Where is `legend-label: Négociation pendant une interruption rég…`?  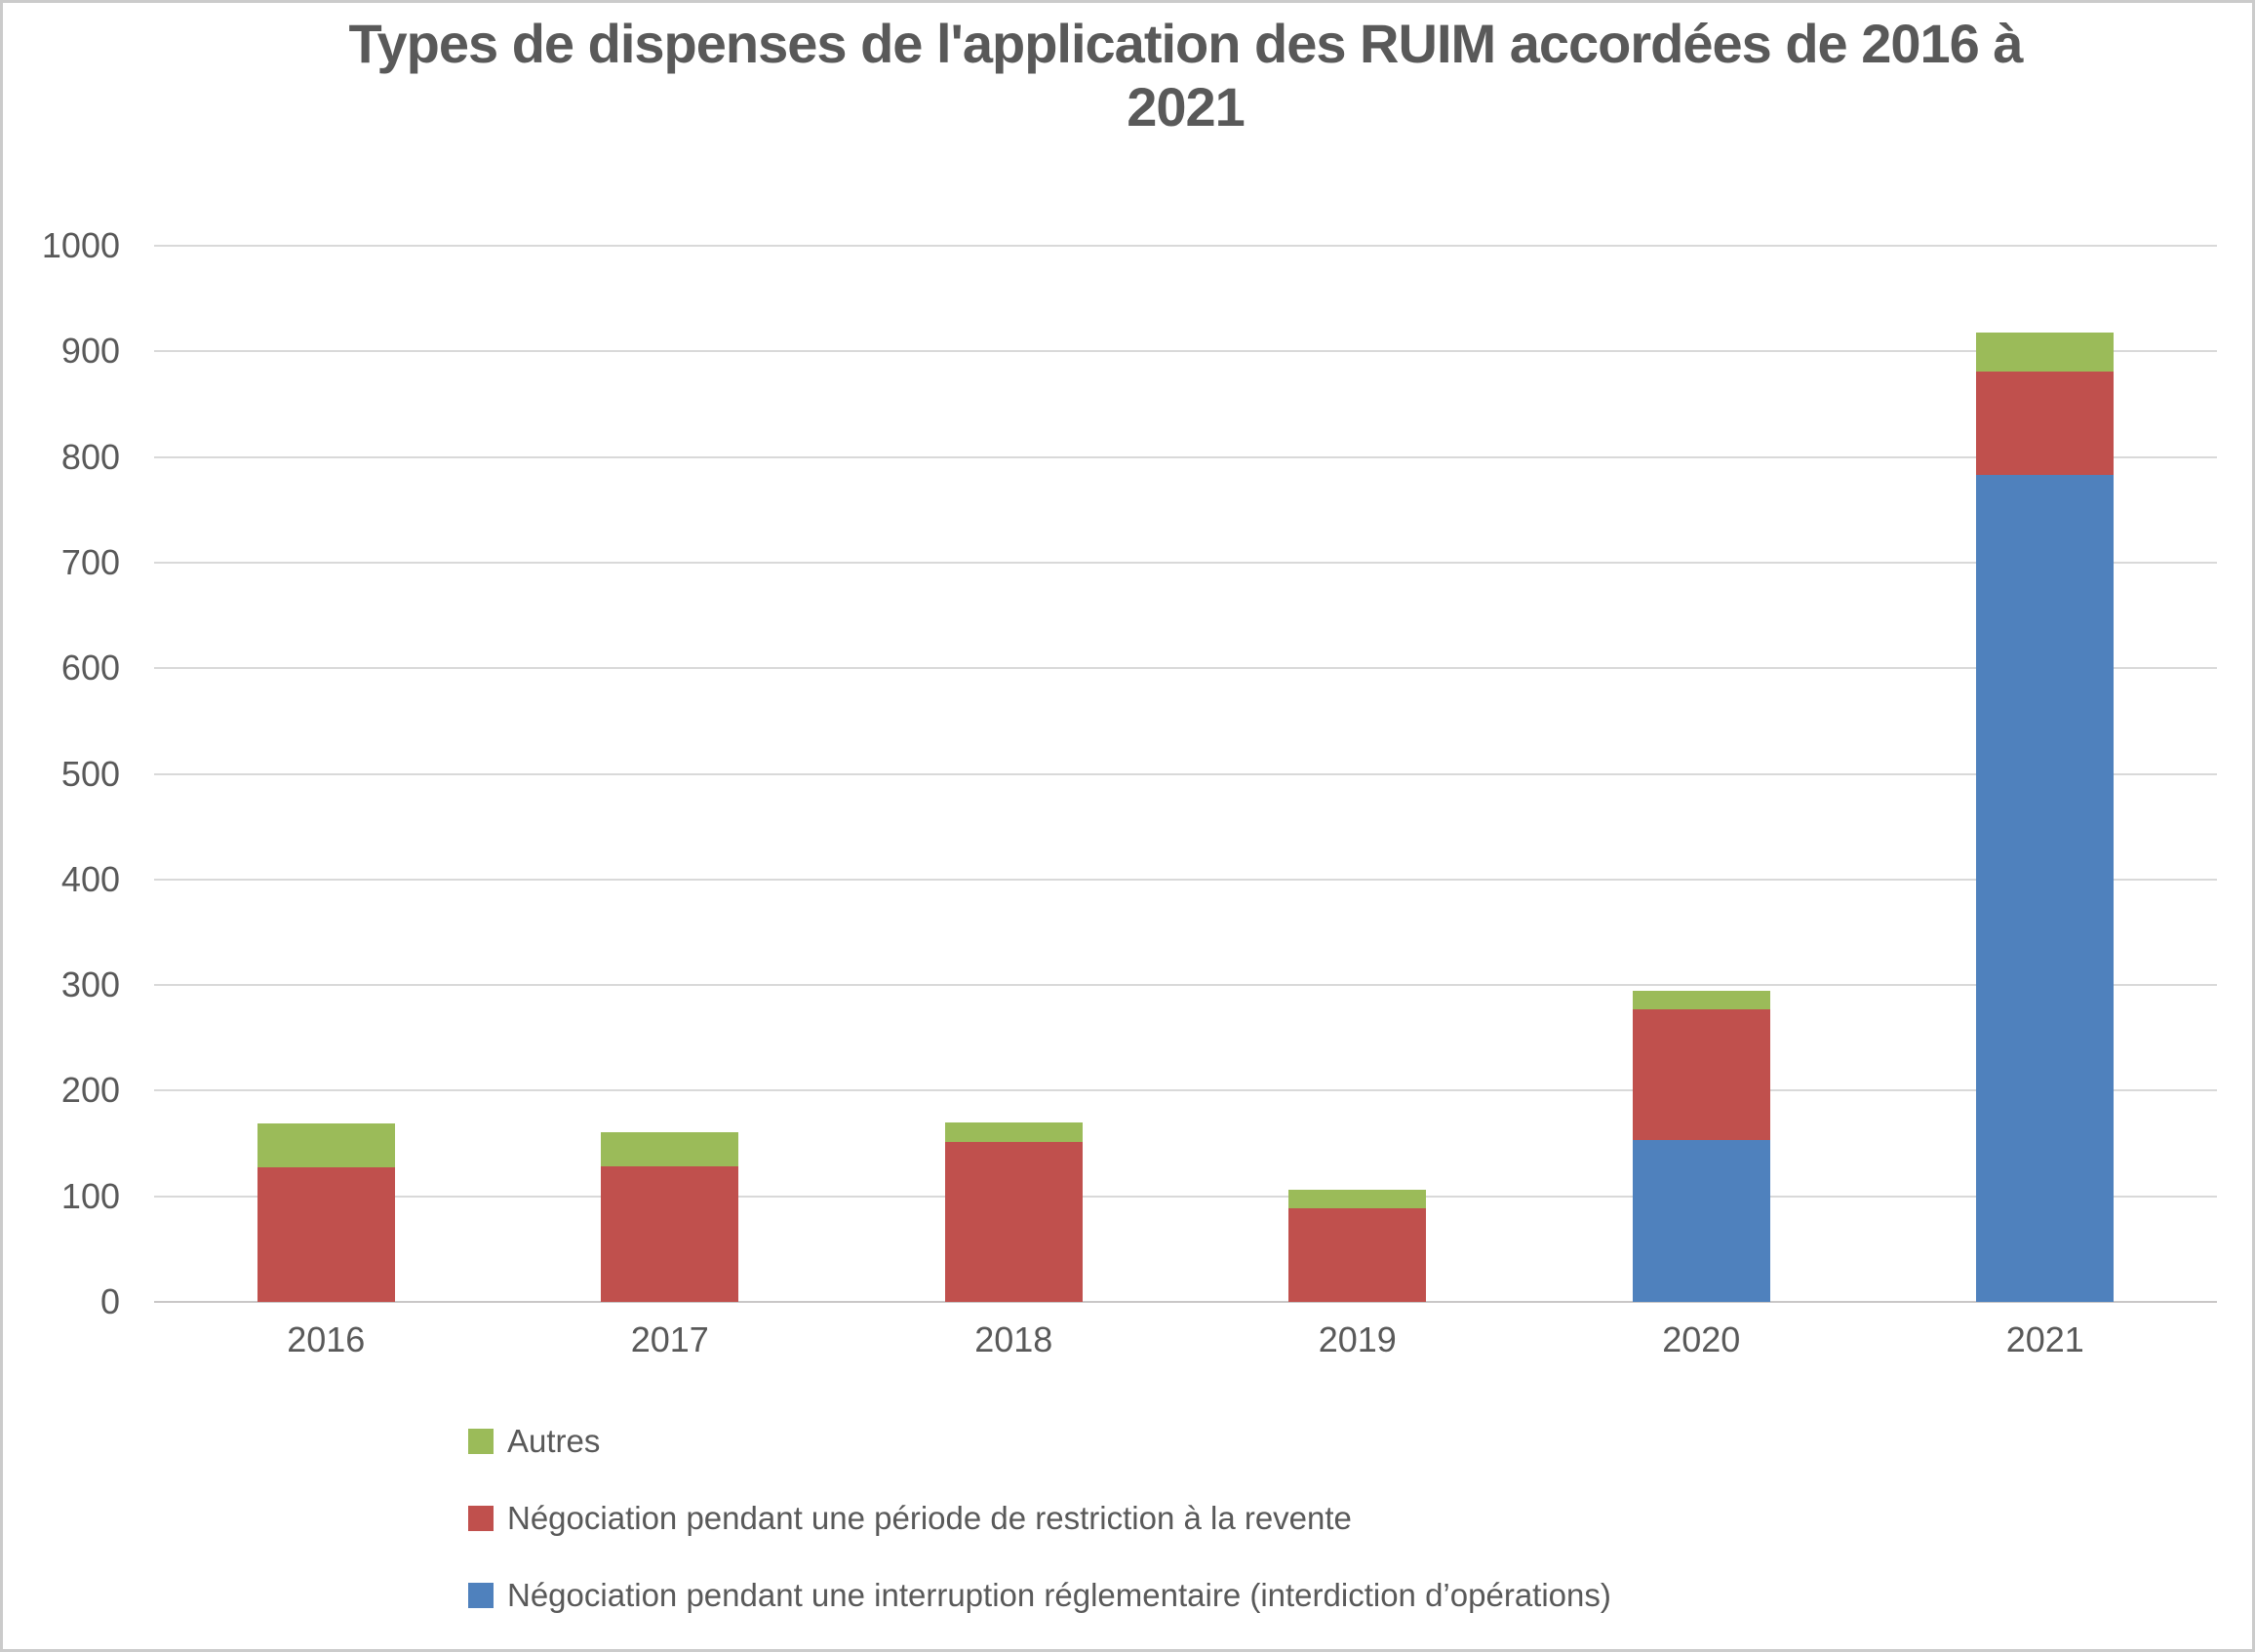 legend-label: Négociation pendant une interruption rég… is located at coordinates (1059, 1595).